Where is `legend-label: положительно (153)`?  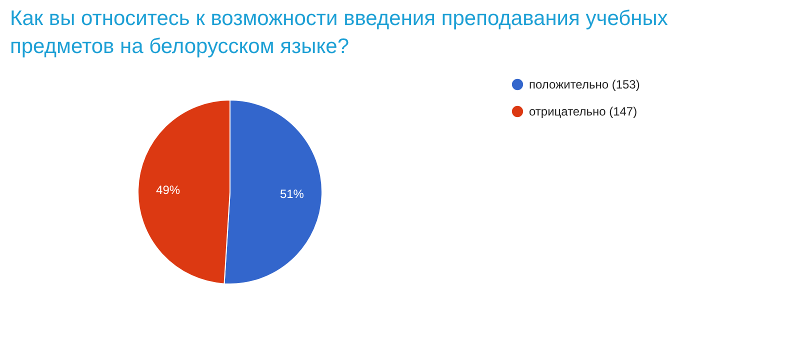 legend-label: положительно (153) is located at coordinates (584, 85).